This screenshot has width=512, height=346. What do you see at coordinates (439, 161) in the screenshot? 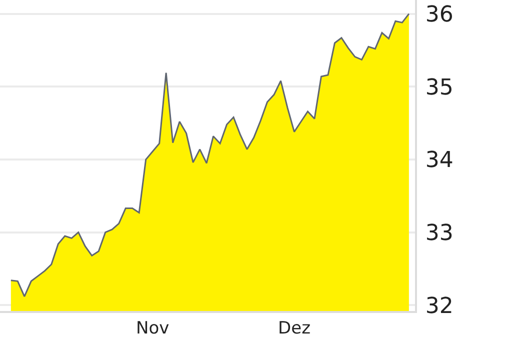
I see `y-tick-label: 34` at bounding box center [439, 161].